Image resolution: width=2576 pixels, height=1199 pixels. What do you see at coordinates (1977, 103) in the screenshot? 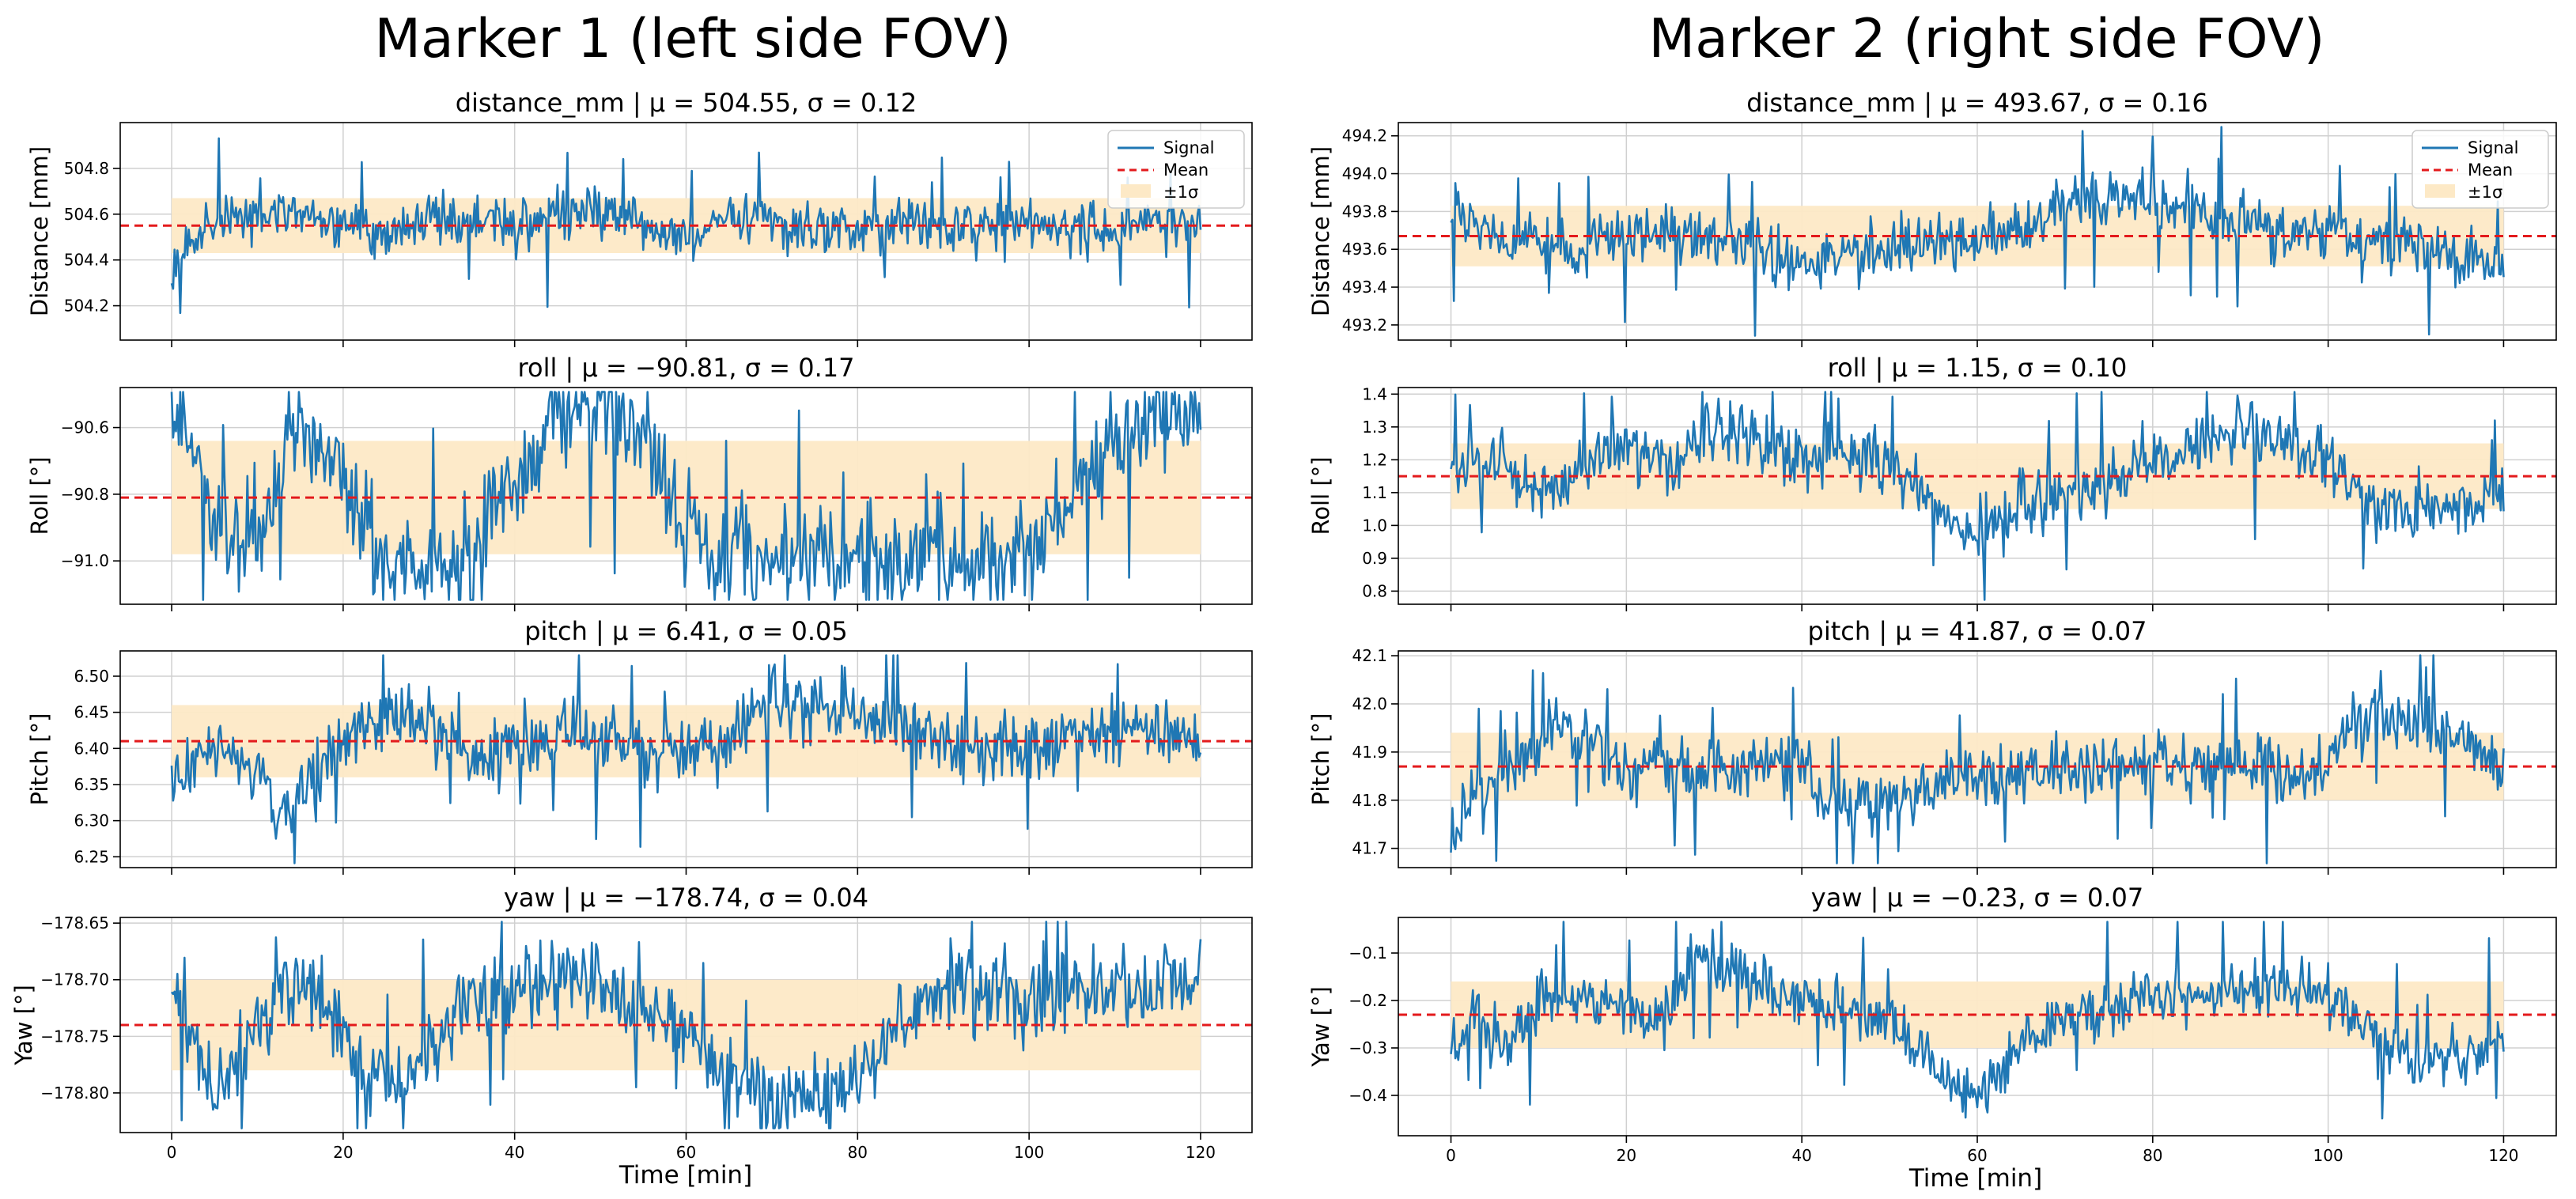
I see `subplot-title: distance_mm | μ = 493.67, σ = 0.16` at bounding box center [1977, 103].